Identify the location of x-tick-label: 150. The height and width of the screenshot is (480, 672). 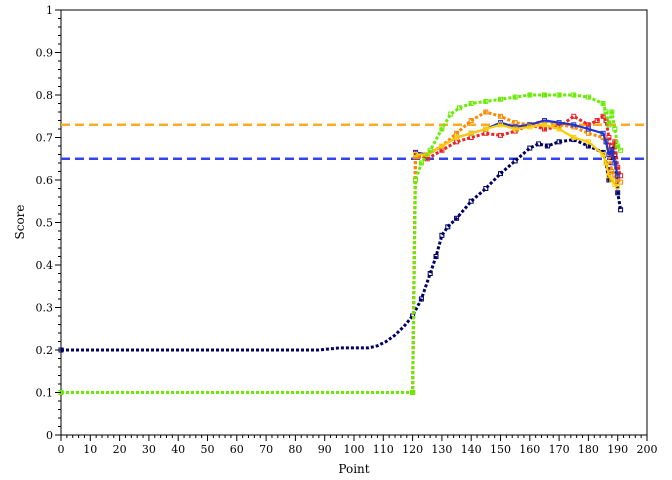
(500, 449).